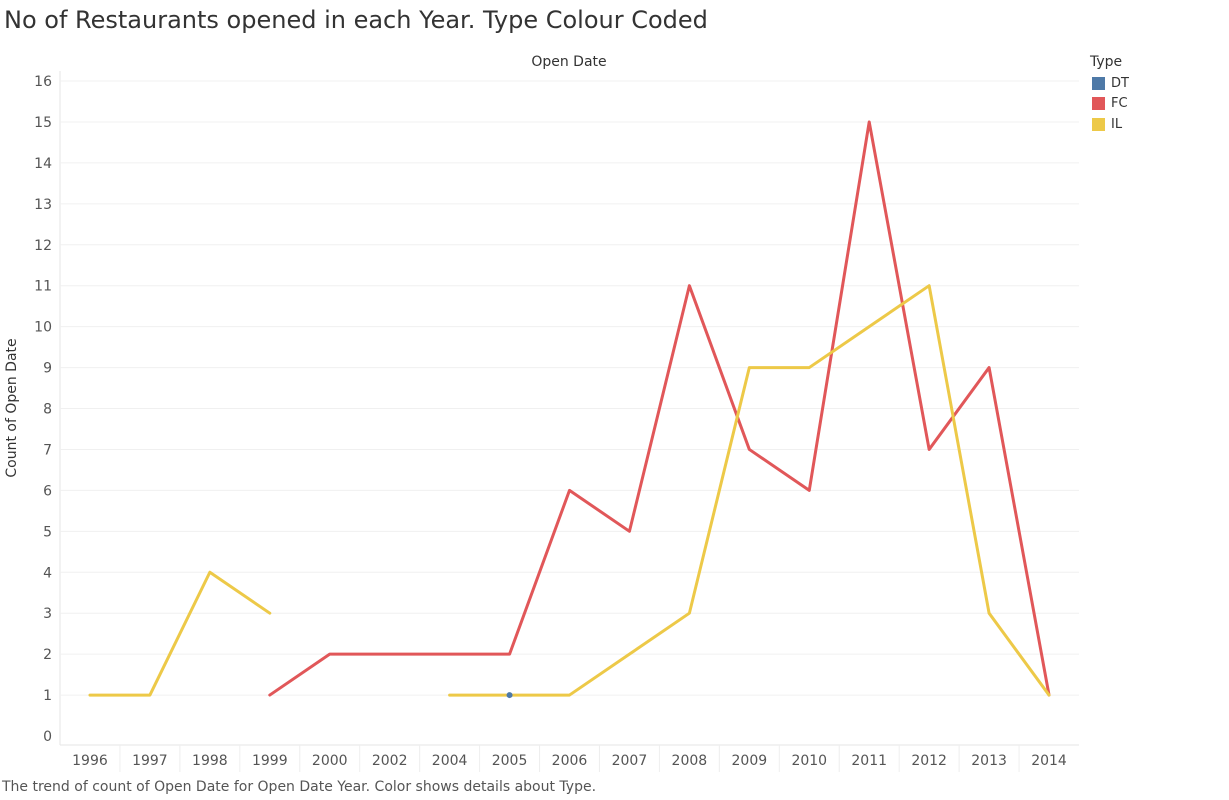 Image resolution: width=1229 pixels, height=800 pixels. What do you see at coordinates (90, 761) in the screenshot?
I see `x-tick-label: 1996` at bounding box center [90, 761].